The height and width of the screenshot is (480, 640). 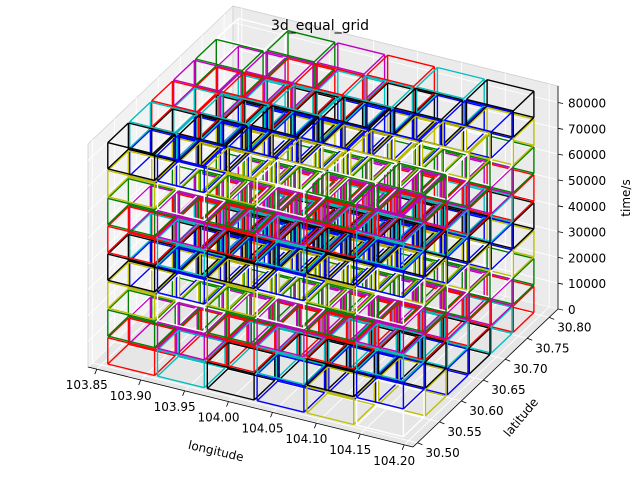 I want to click on x-tick-label: 103.95, so click(x=175, y=407).